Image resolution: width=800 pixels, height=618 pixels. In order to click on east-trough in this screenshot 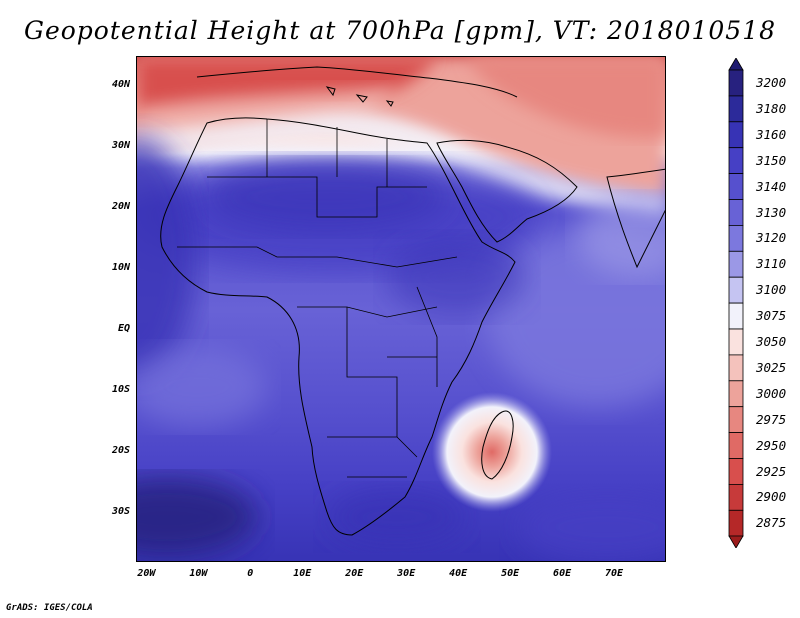, I will do `click(566, 97)`.